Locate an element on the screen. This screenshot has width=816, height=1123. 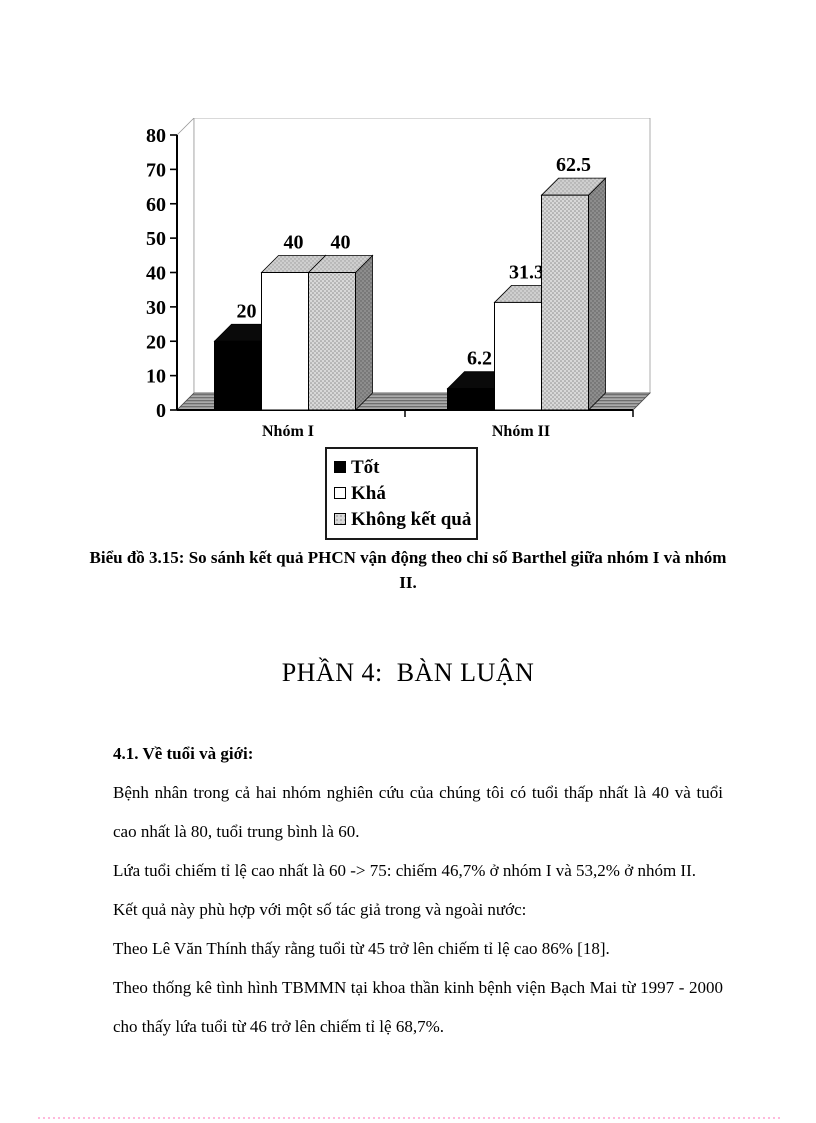
legend-item-khong-ket-qua: Không kết quả is located at coordinates (405, 519).